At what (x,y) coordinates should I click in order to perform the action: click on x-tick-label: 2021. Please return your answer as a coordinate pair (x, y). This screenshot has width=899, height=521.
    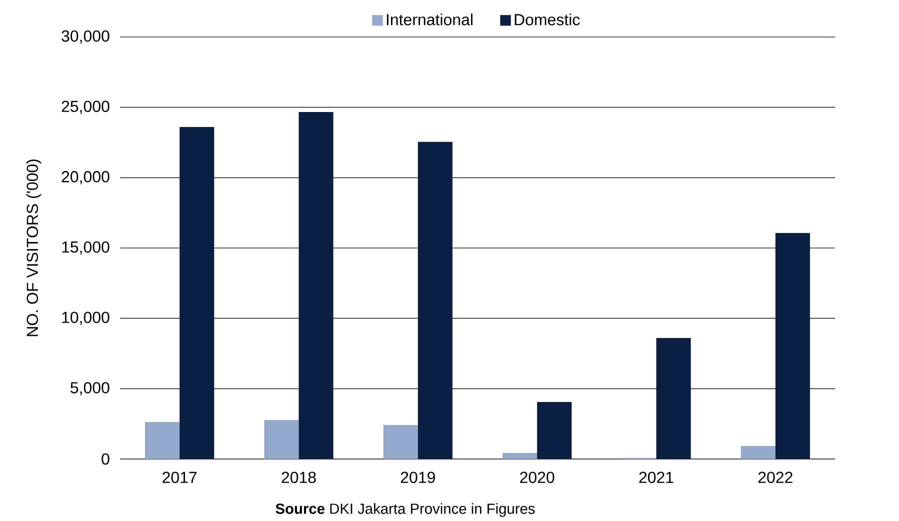
    Looking at the image, I should click on (656, 478).